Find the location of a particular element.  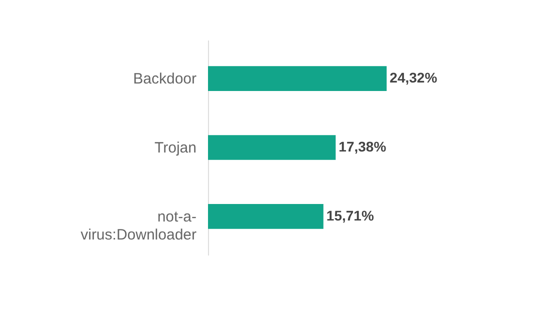

data-label: 15,71% is located at coordinates (350, 215).